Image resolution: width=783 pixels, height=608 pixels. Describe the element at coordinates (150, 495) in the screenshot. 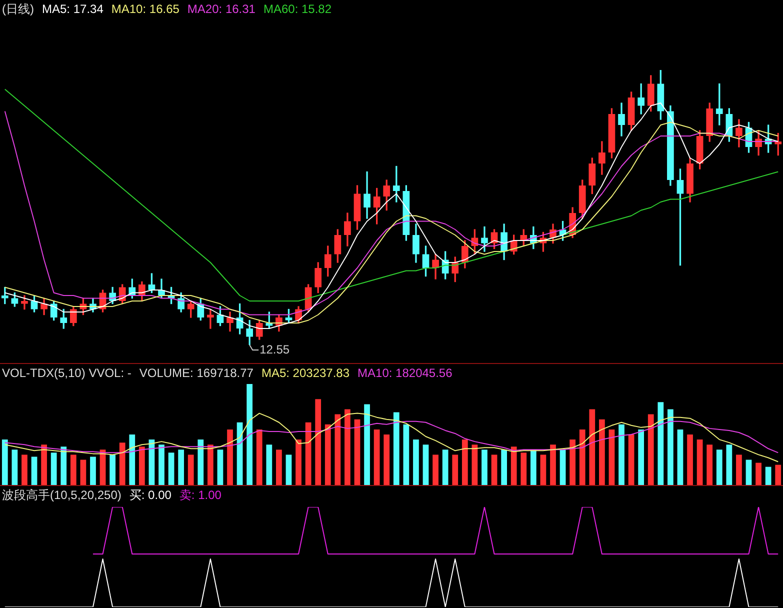

I see `text: 买: 0.00` at that location.